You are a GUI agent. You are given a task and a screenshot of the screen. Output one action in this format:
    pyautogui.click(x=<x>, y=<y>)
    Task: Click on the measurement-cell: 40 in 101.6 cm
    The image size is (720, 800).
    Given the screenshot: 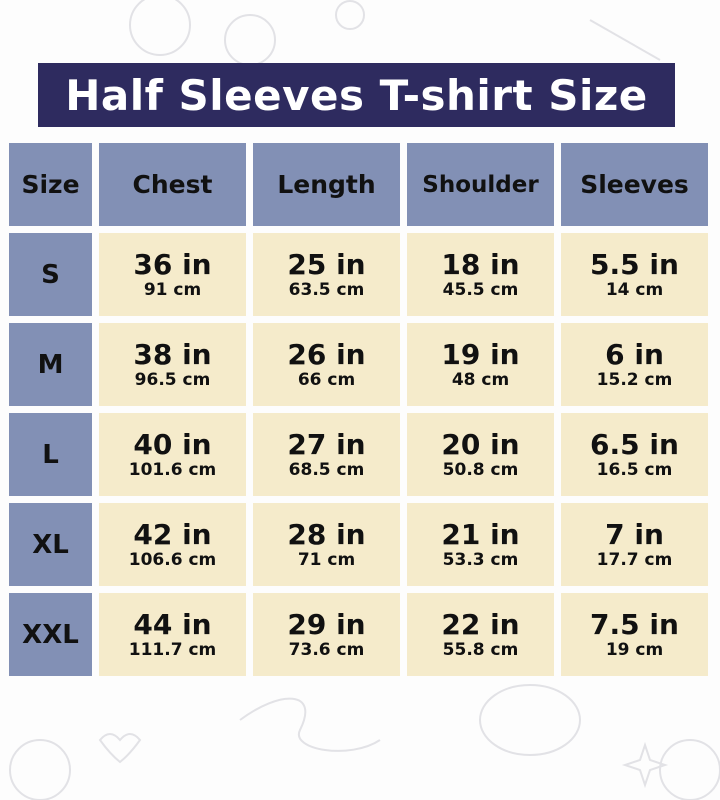 What is the action you would take?
    pyautogui.click(x=172, y=454)
    